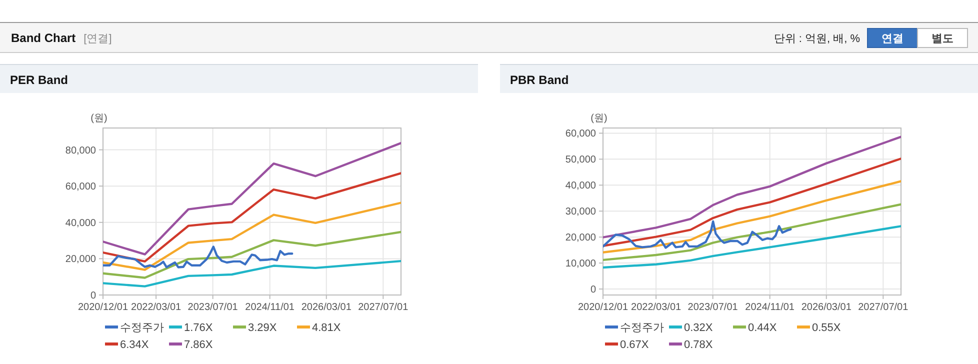 The width and height of the screenshot is (978, 364). What do you see at coordinates (199, 345) in the screenshot?
I see `legend-label: 7.86X` at bounding box center [199, 345].